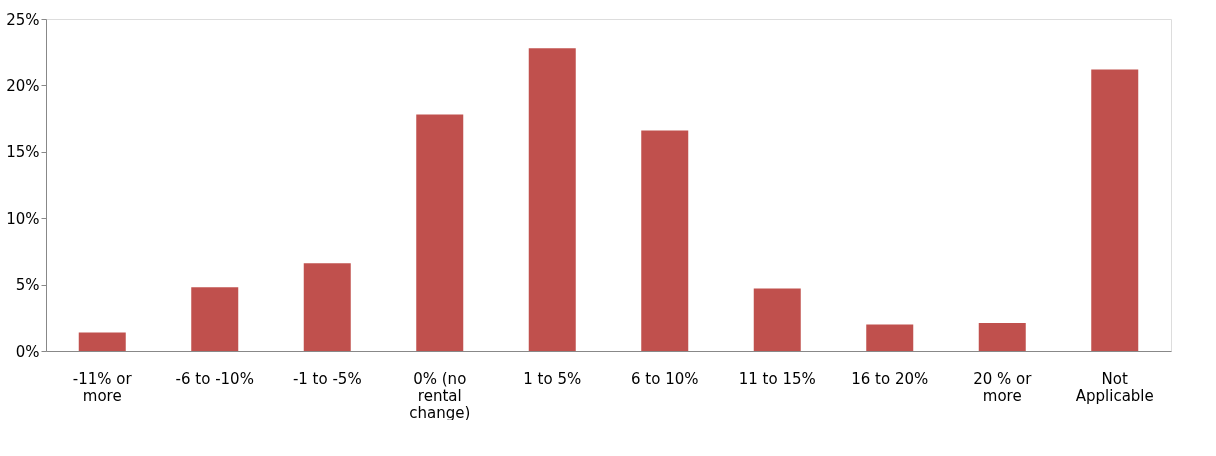 This screenshot has width=1216, height=456. What do you see at coordinates (23, 152) in the screenshot?
I see `y-tick-label: 15%` at bounding box center [23, 152].